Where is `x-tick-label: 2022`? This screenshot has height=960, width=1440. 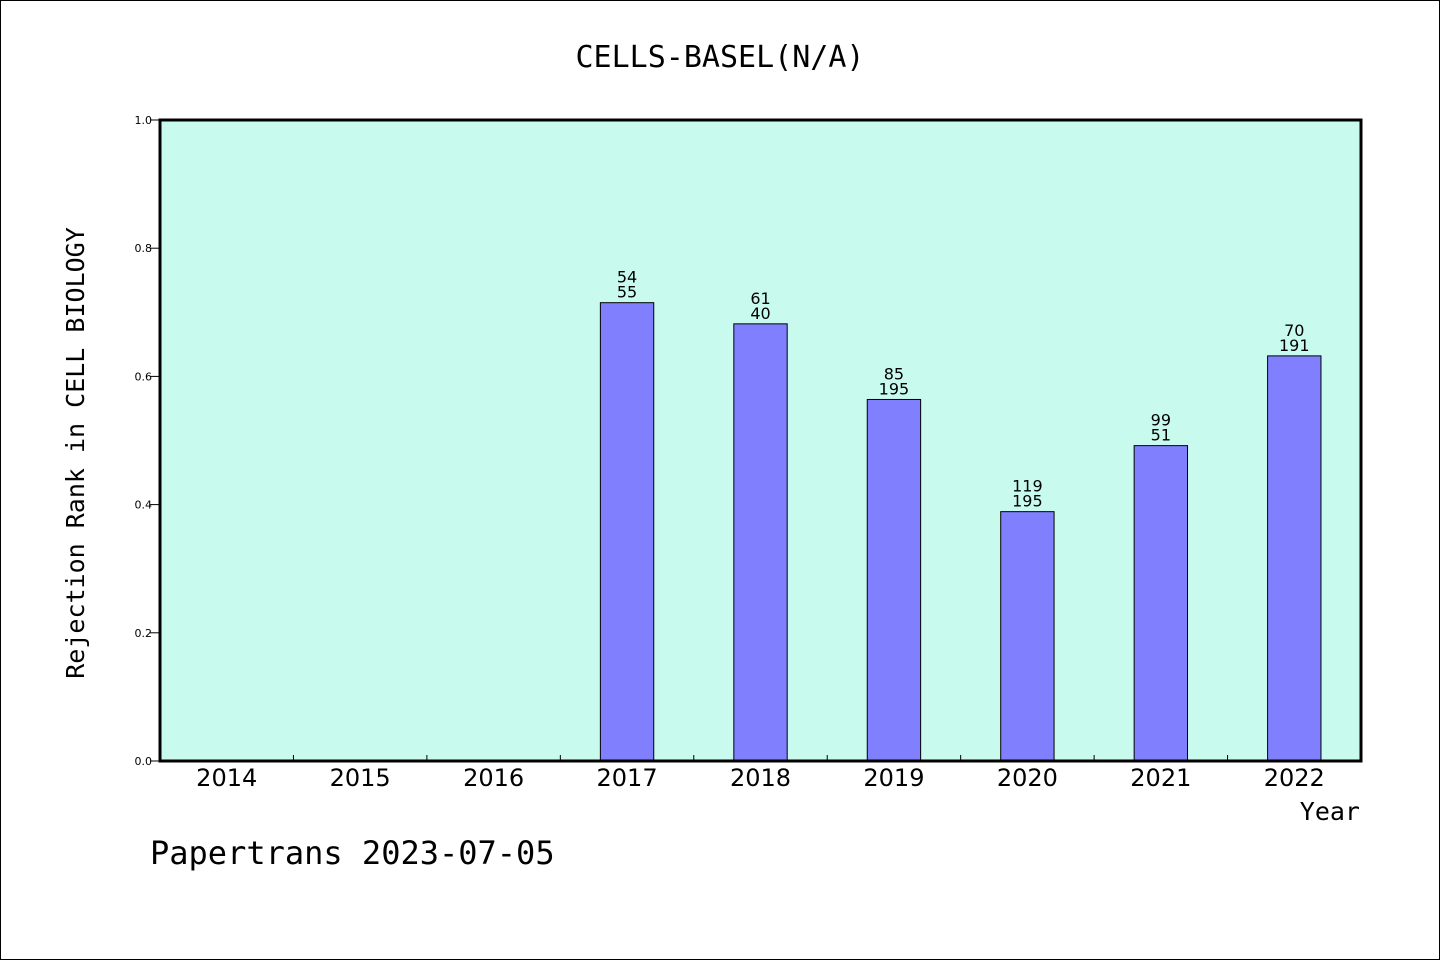 x-tick-label: 2022 is located at coordinates (1294, 778).